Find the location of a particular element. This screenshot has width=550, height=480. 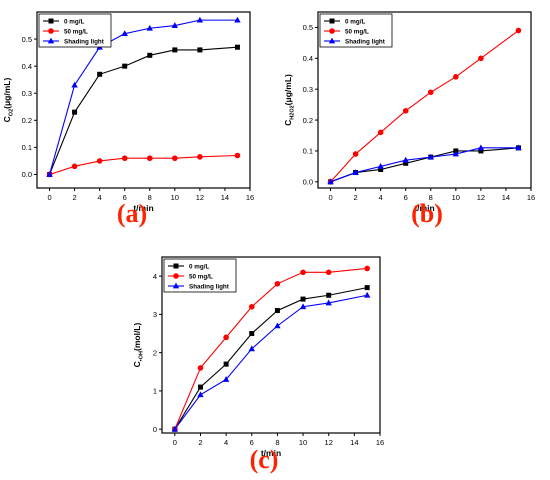

chart-c-y-tick-label: 4 is located at coordinates (155, 276).